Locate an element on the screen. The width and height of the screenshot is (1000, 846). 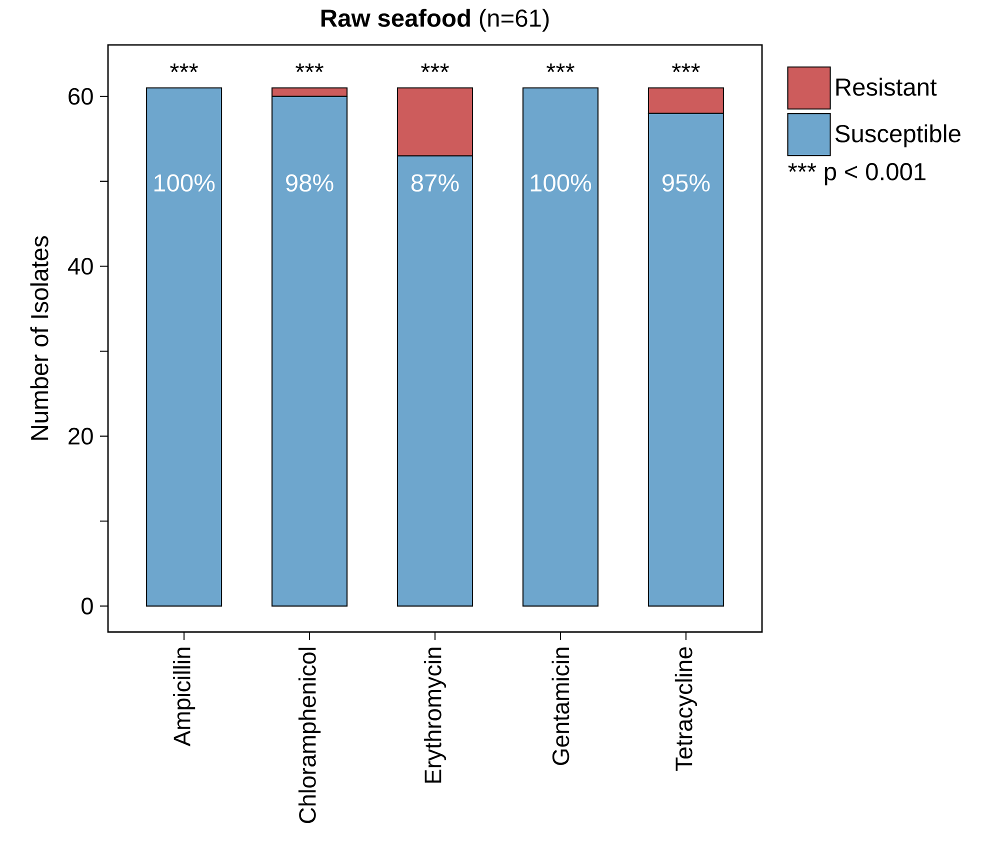
legend-label: Susceptible is located at coordinates (897, 136).